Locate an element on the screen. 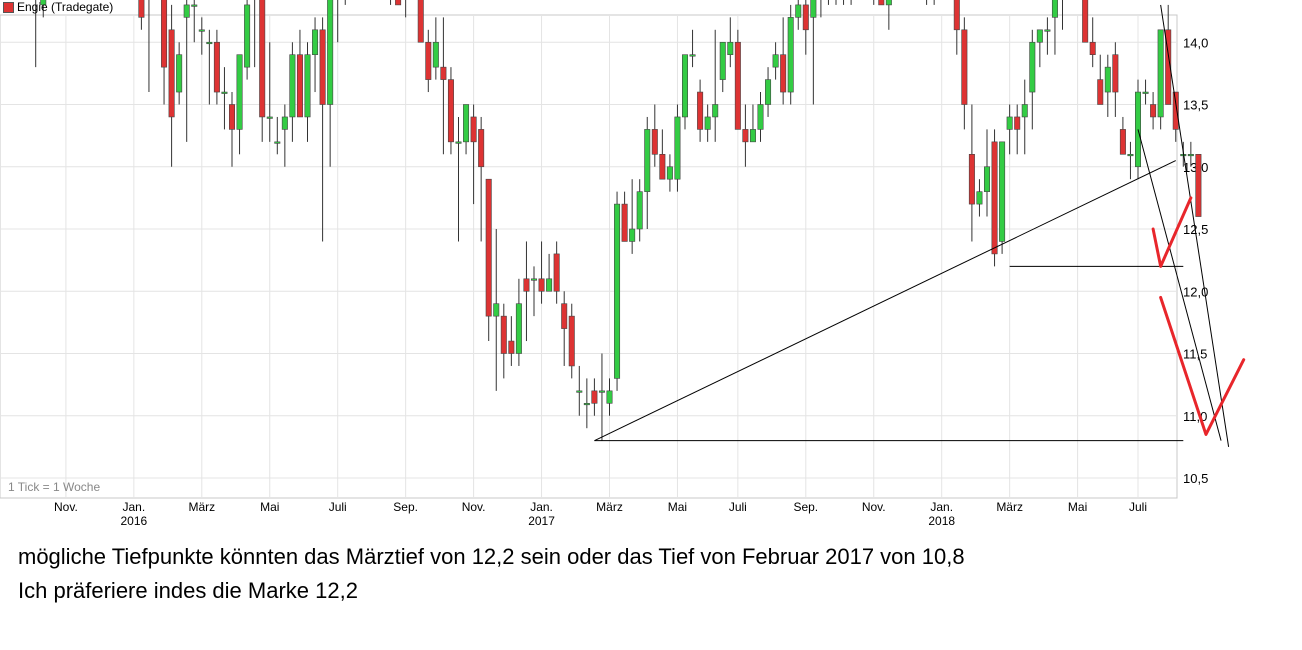  comment-line-2: Ich präferiere indes die Marke 12,2 is located at coordinates (188, 590).